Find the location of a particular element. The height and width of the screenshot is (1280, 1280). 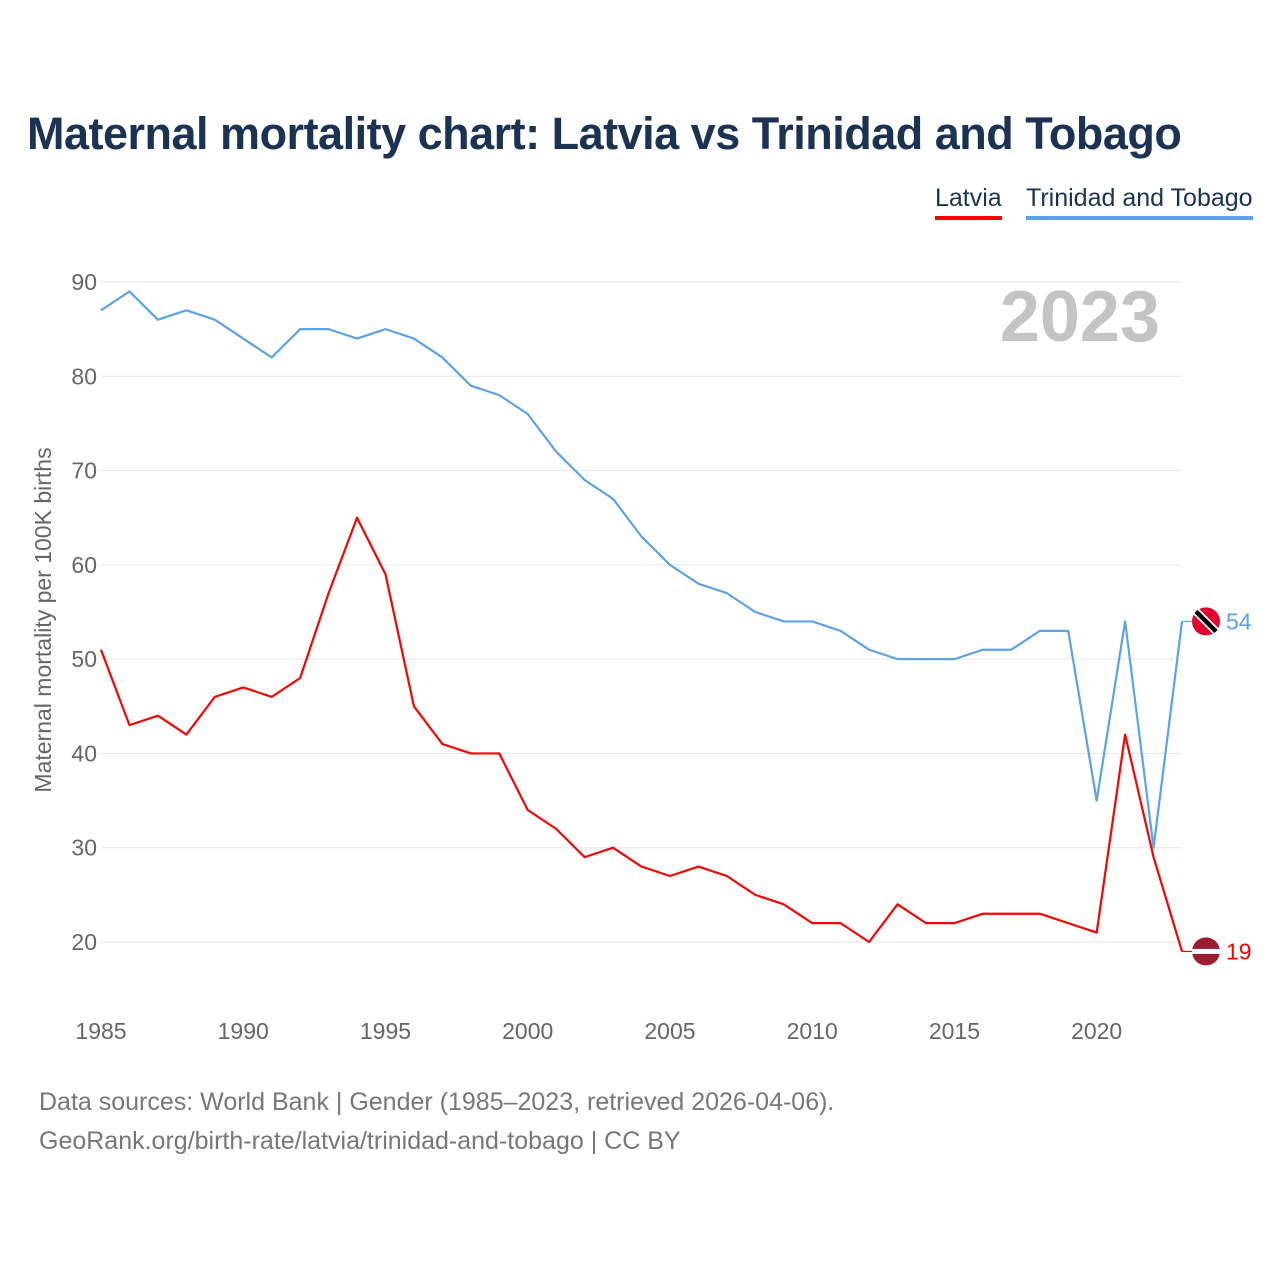

year-watermark: 2023 is located at coordinates (1080, 317).